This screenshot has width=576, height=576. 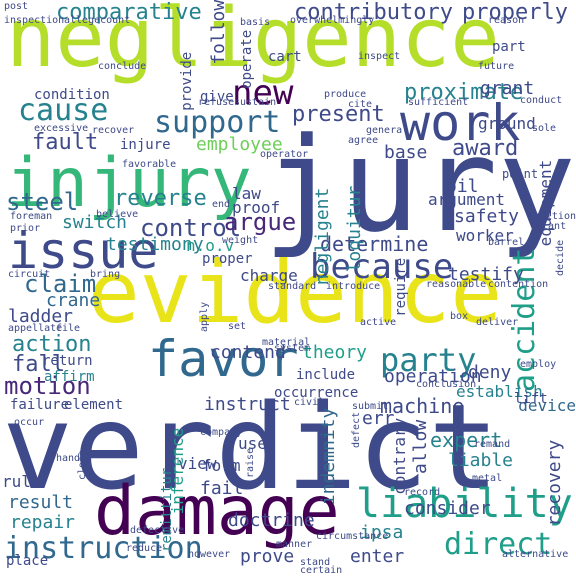 What do you see at coordinates (374, 244) in the screenshot?
I see `word-determine: determine` at bounding box center [374, 244].